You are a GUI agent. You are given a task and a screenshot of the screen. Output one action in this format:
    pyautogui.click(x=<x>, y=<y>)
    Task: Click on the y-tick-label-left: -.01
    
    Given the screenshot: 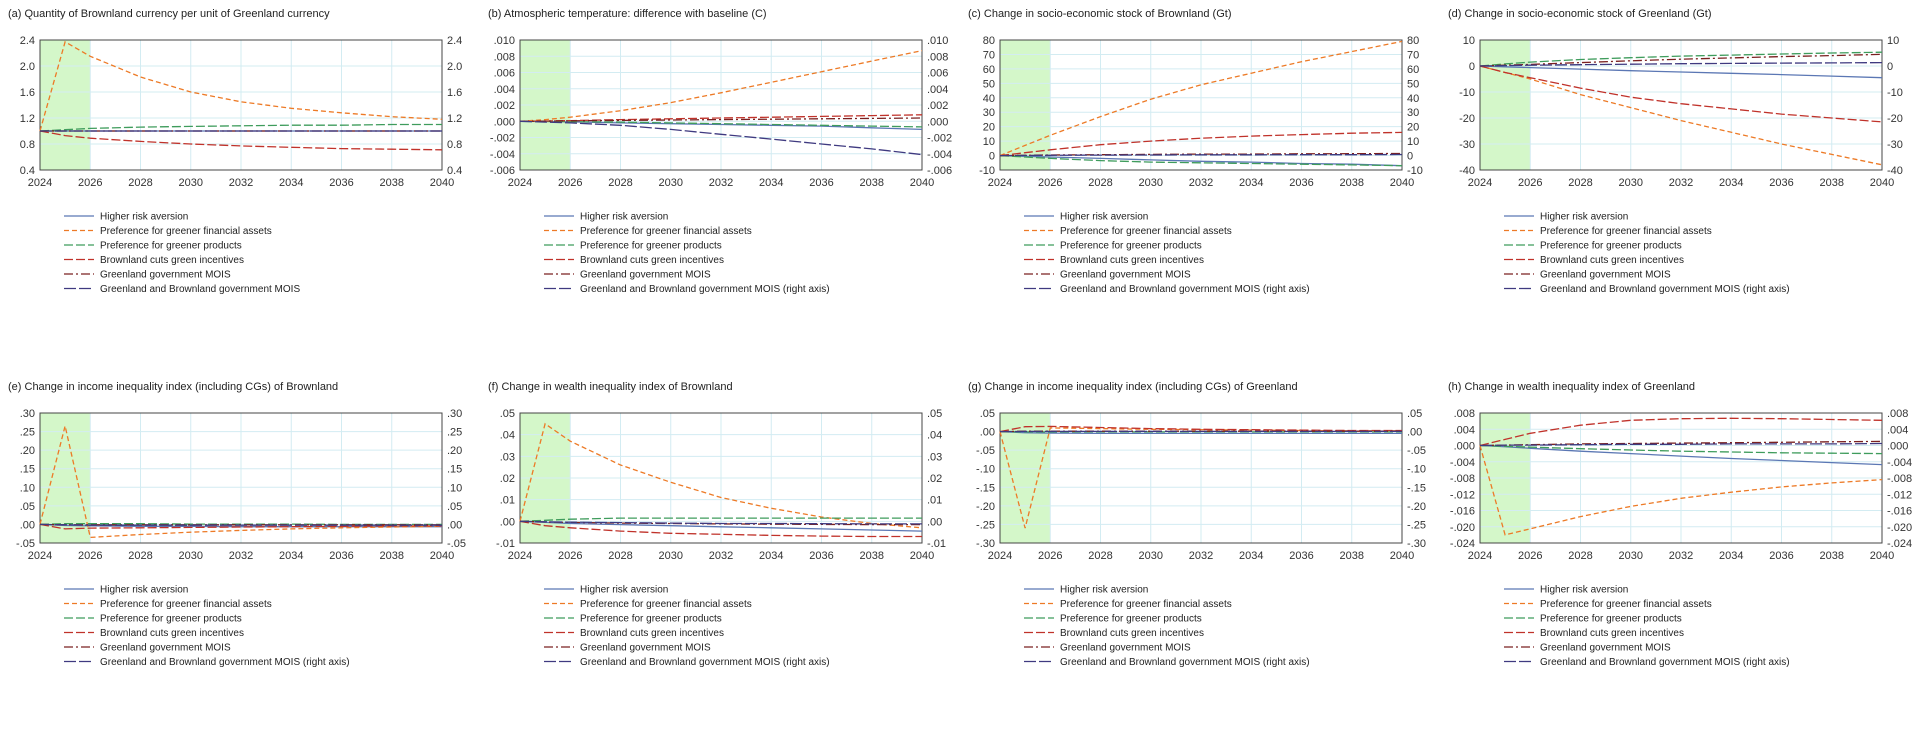 What is the action you would take?
    pyautogui.click(x=505, y=544)
    